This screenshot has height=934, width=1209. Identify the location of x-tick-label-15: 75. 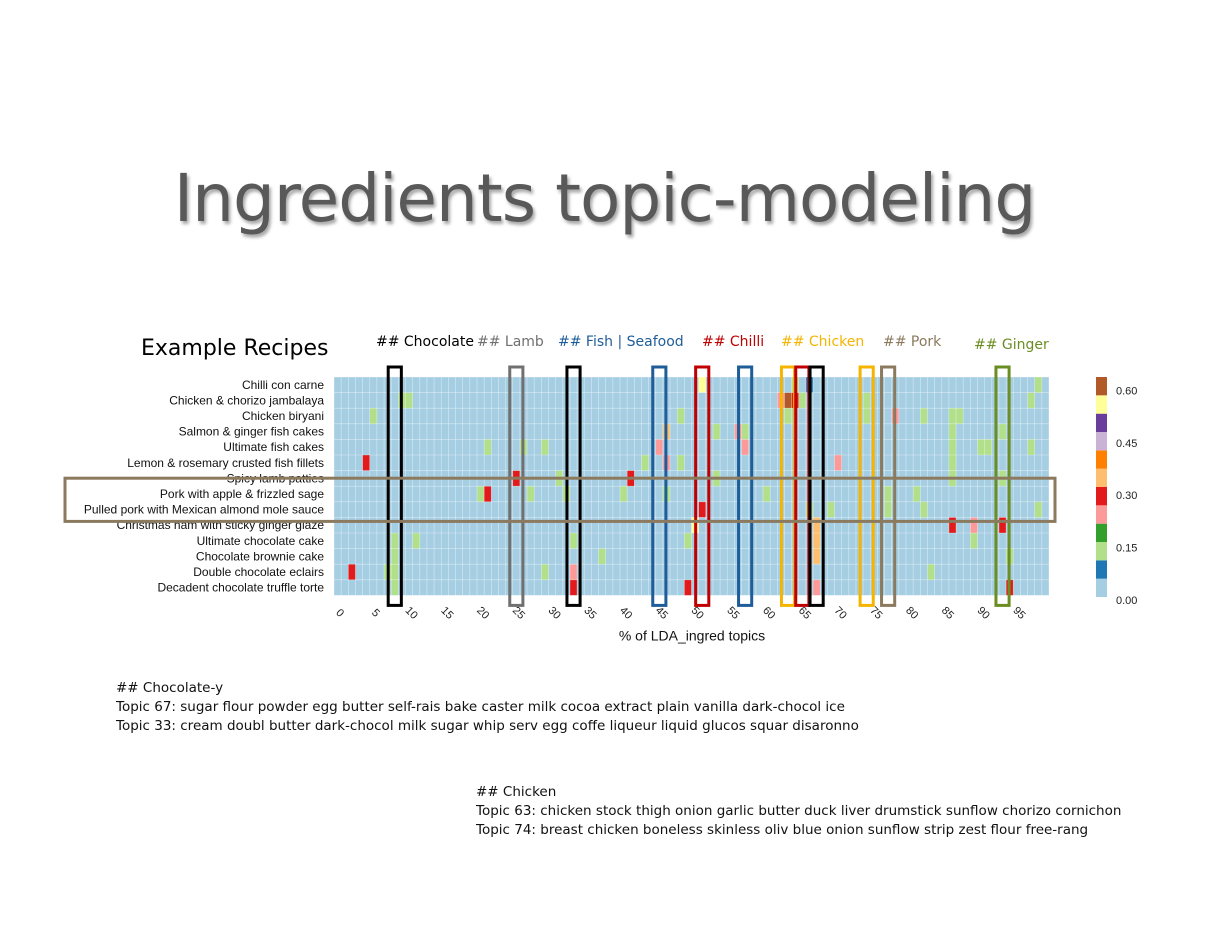
(875, 613).